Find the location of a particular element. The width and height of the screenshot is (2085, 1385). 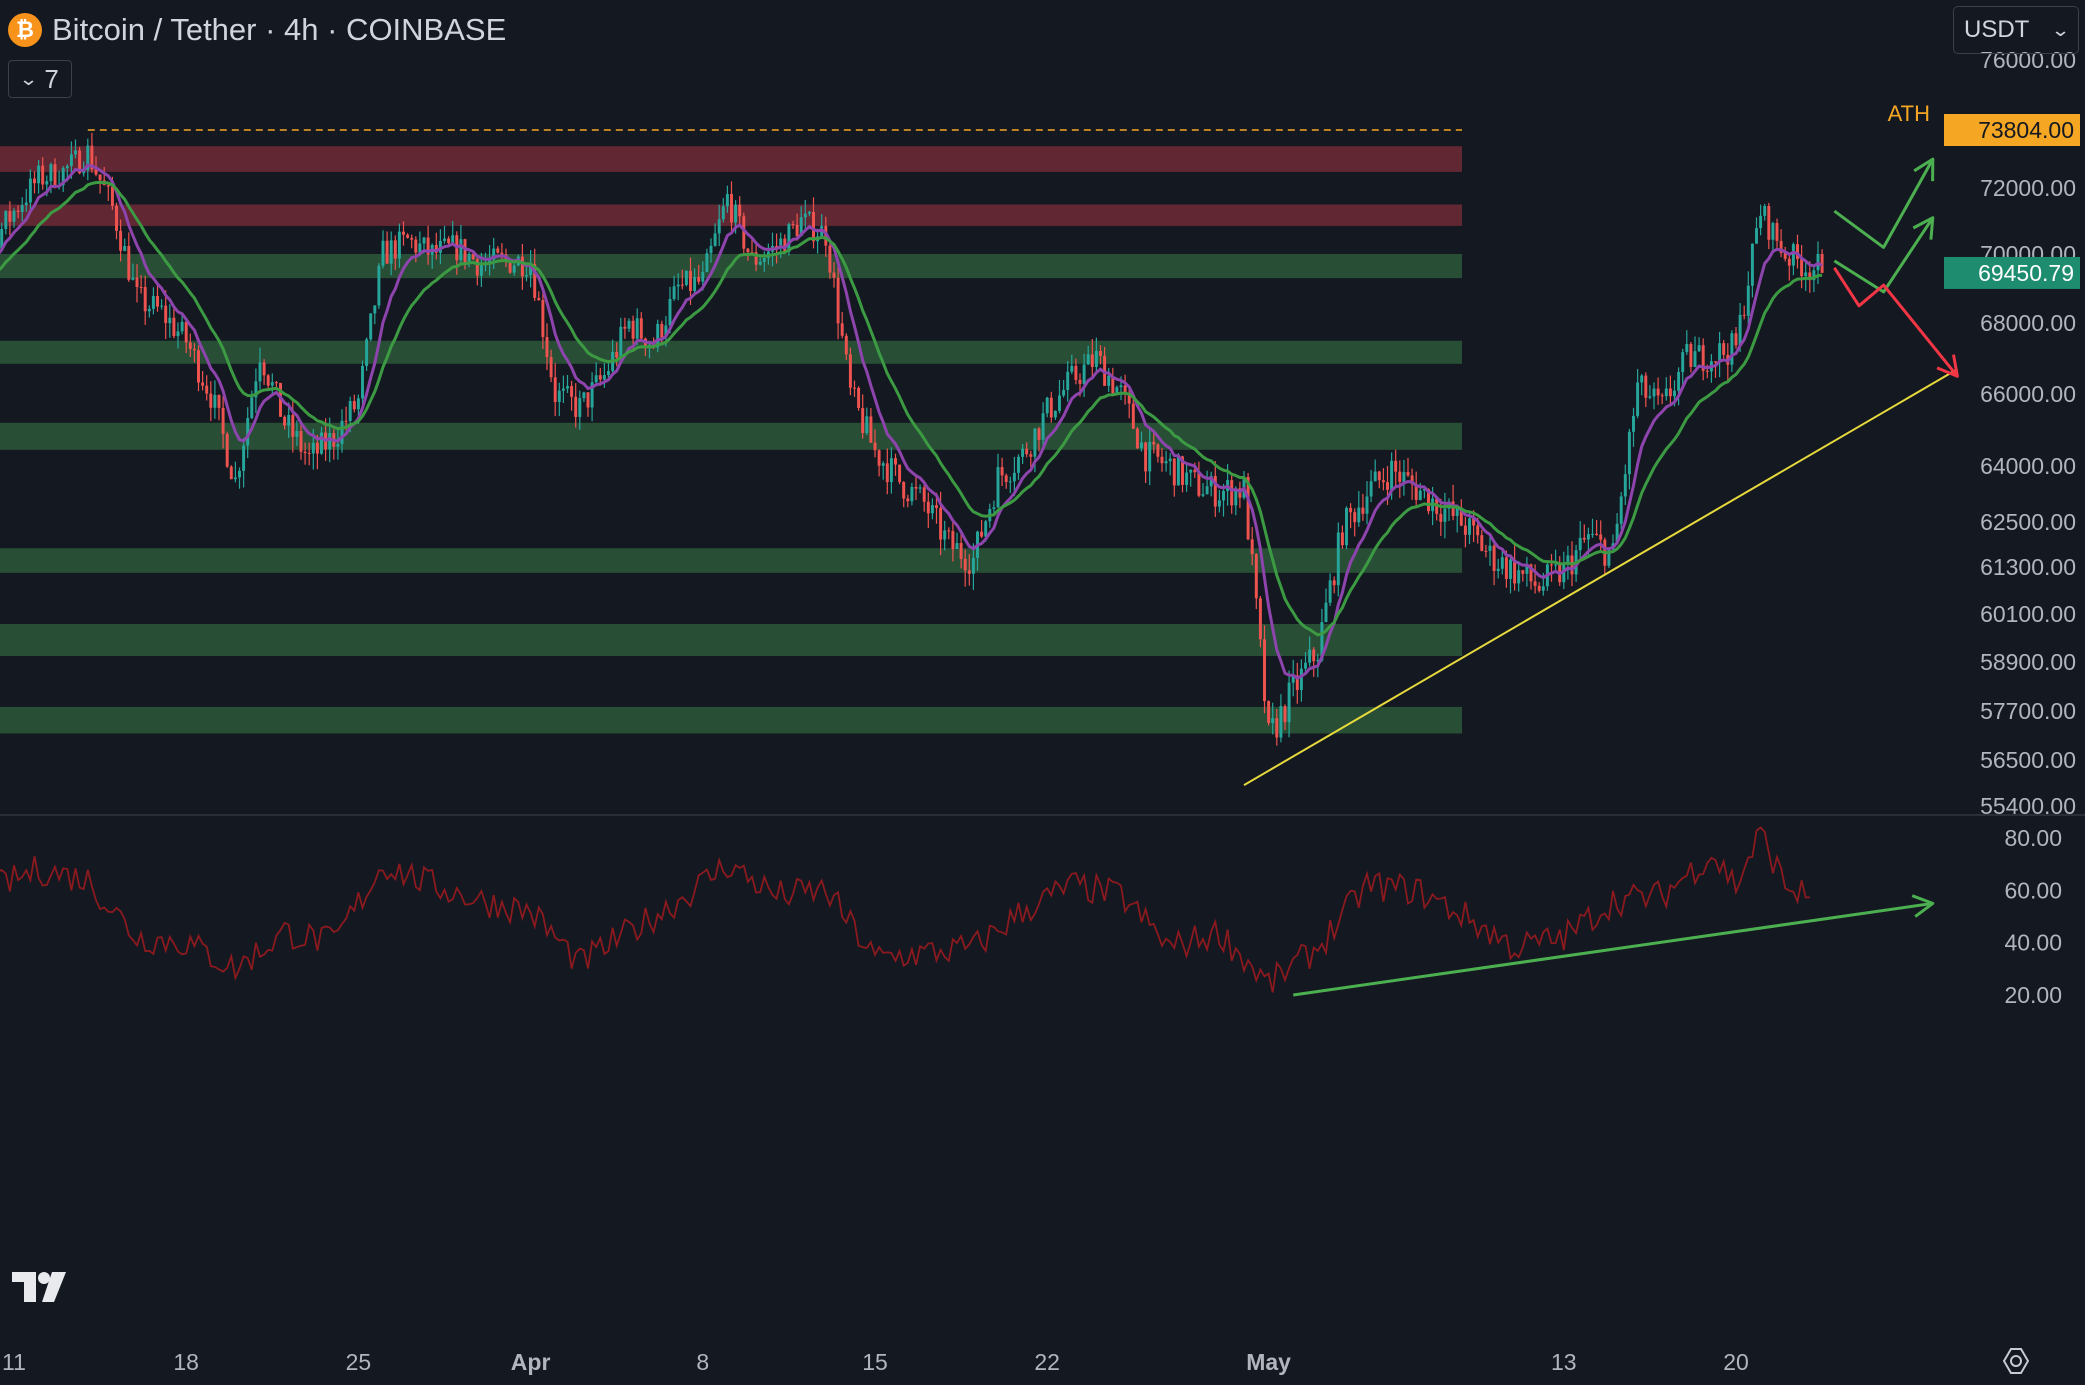

support-zone is located at coordinates (731, 640).